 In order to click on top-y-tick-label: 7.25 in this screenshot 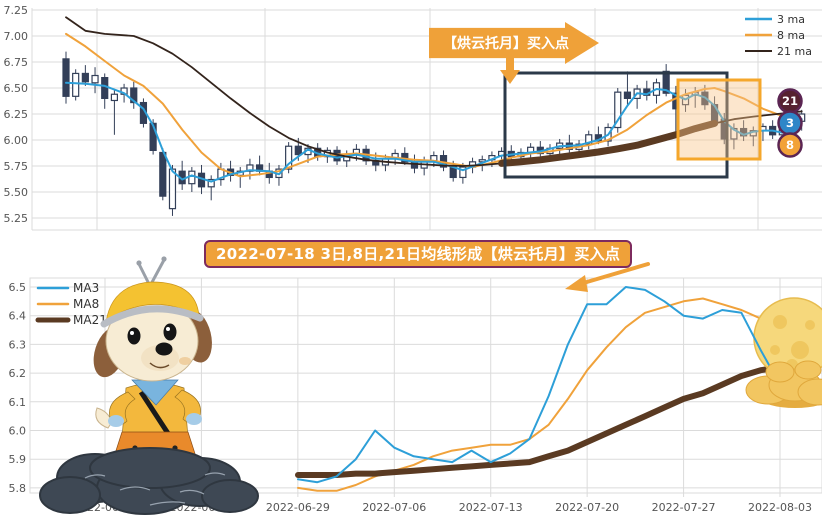, I will do `click(16, 10)`.